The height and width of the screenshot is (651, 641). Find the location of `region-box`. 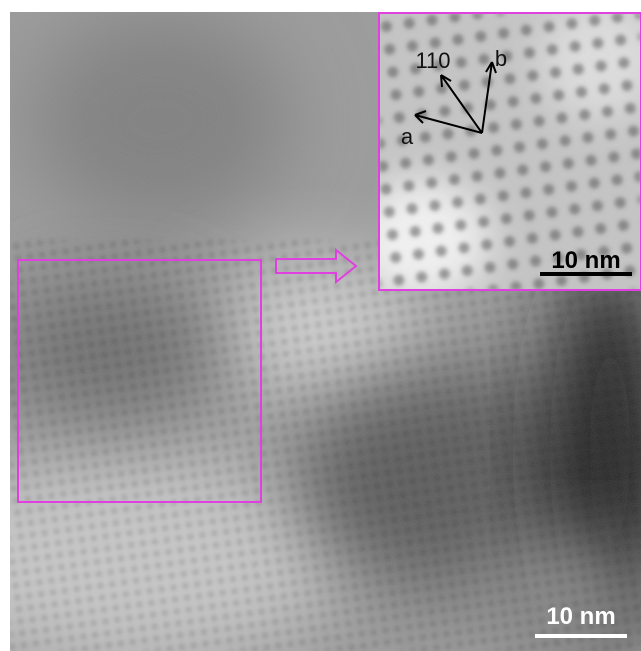

region-box is located at coordinates (139, 381).